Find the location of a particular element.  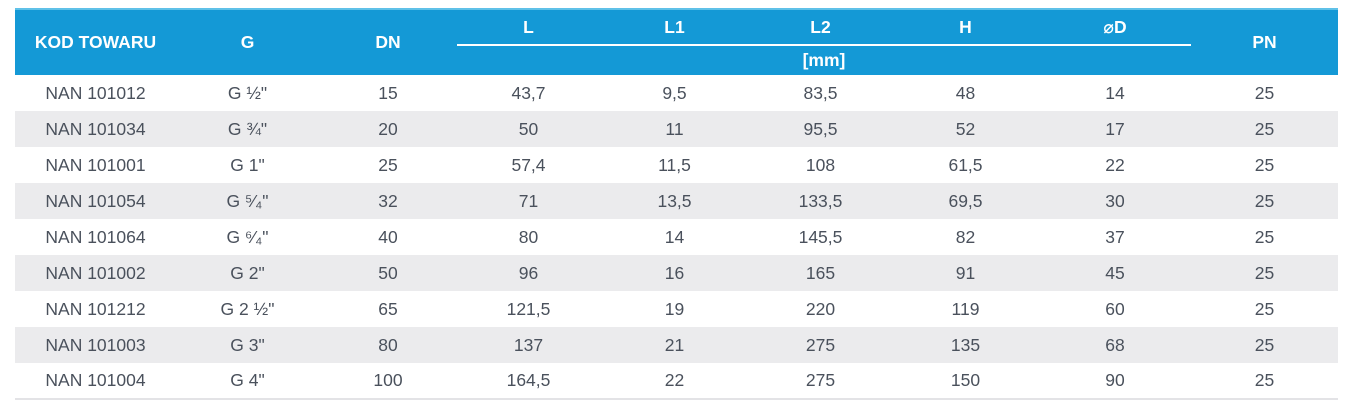

table-cell: 68 is located at coordinates (1115, 345).